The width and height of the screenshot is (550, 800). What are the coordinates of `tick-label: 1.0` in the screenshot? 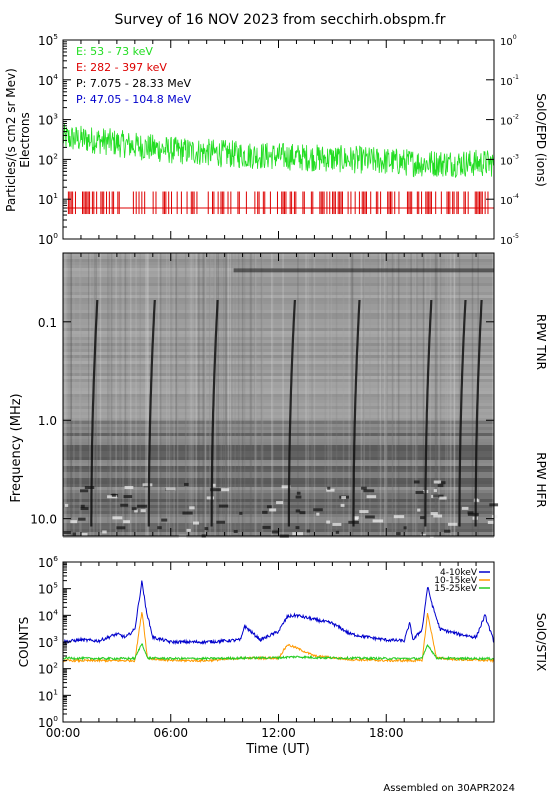 It's located at (47, 421).